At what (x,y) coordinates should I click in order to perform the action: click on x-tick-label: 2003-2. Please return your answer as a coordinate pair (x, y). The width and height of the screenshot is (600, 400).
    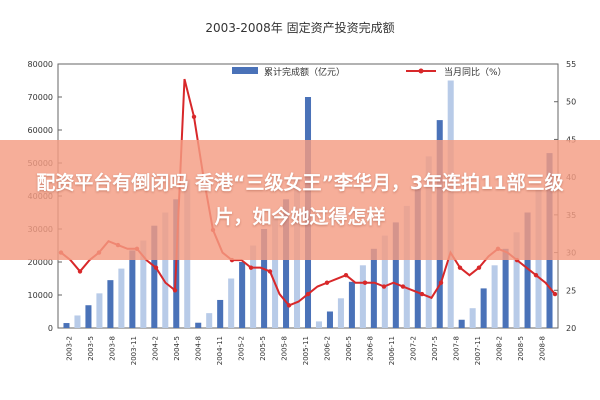
    Looking at the image, I should click on (70, 348).